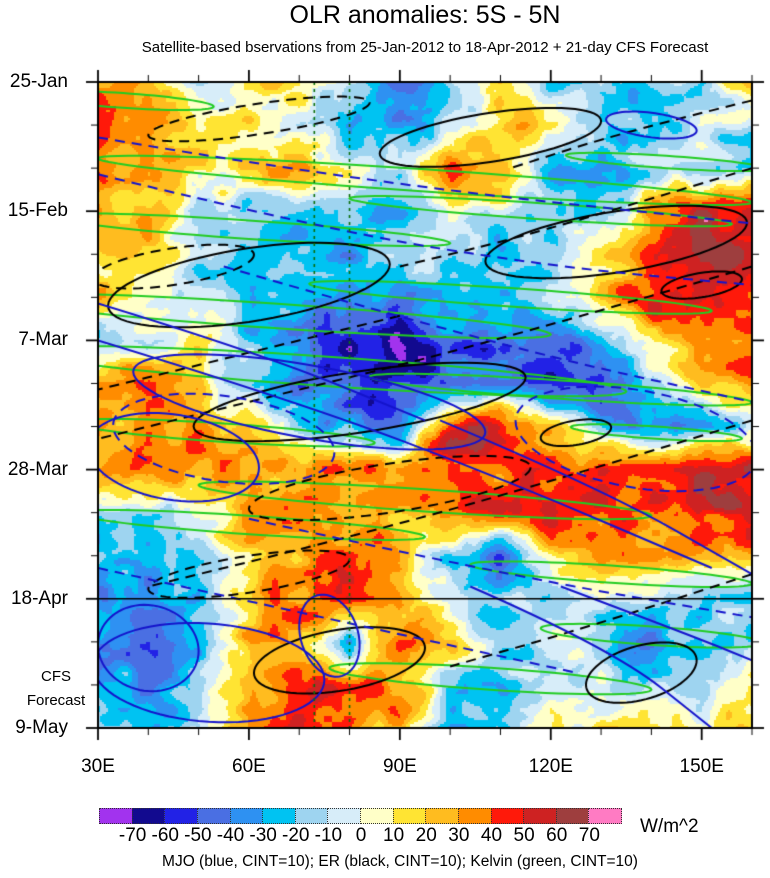  I want to click on colorbar-tick-label: -20, so click(296, 835).